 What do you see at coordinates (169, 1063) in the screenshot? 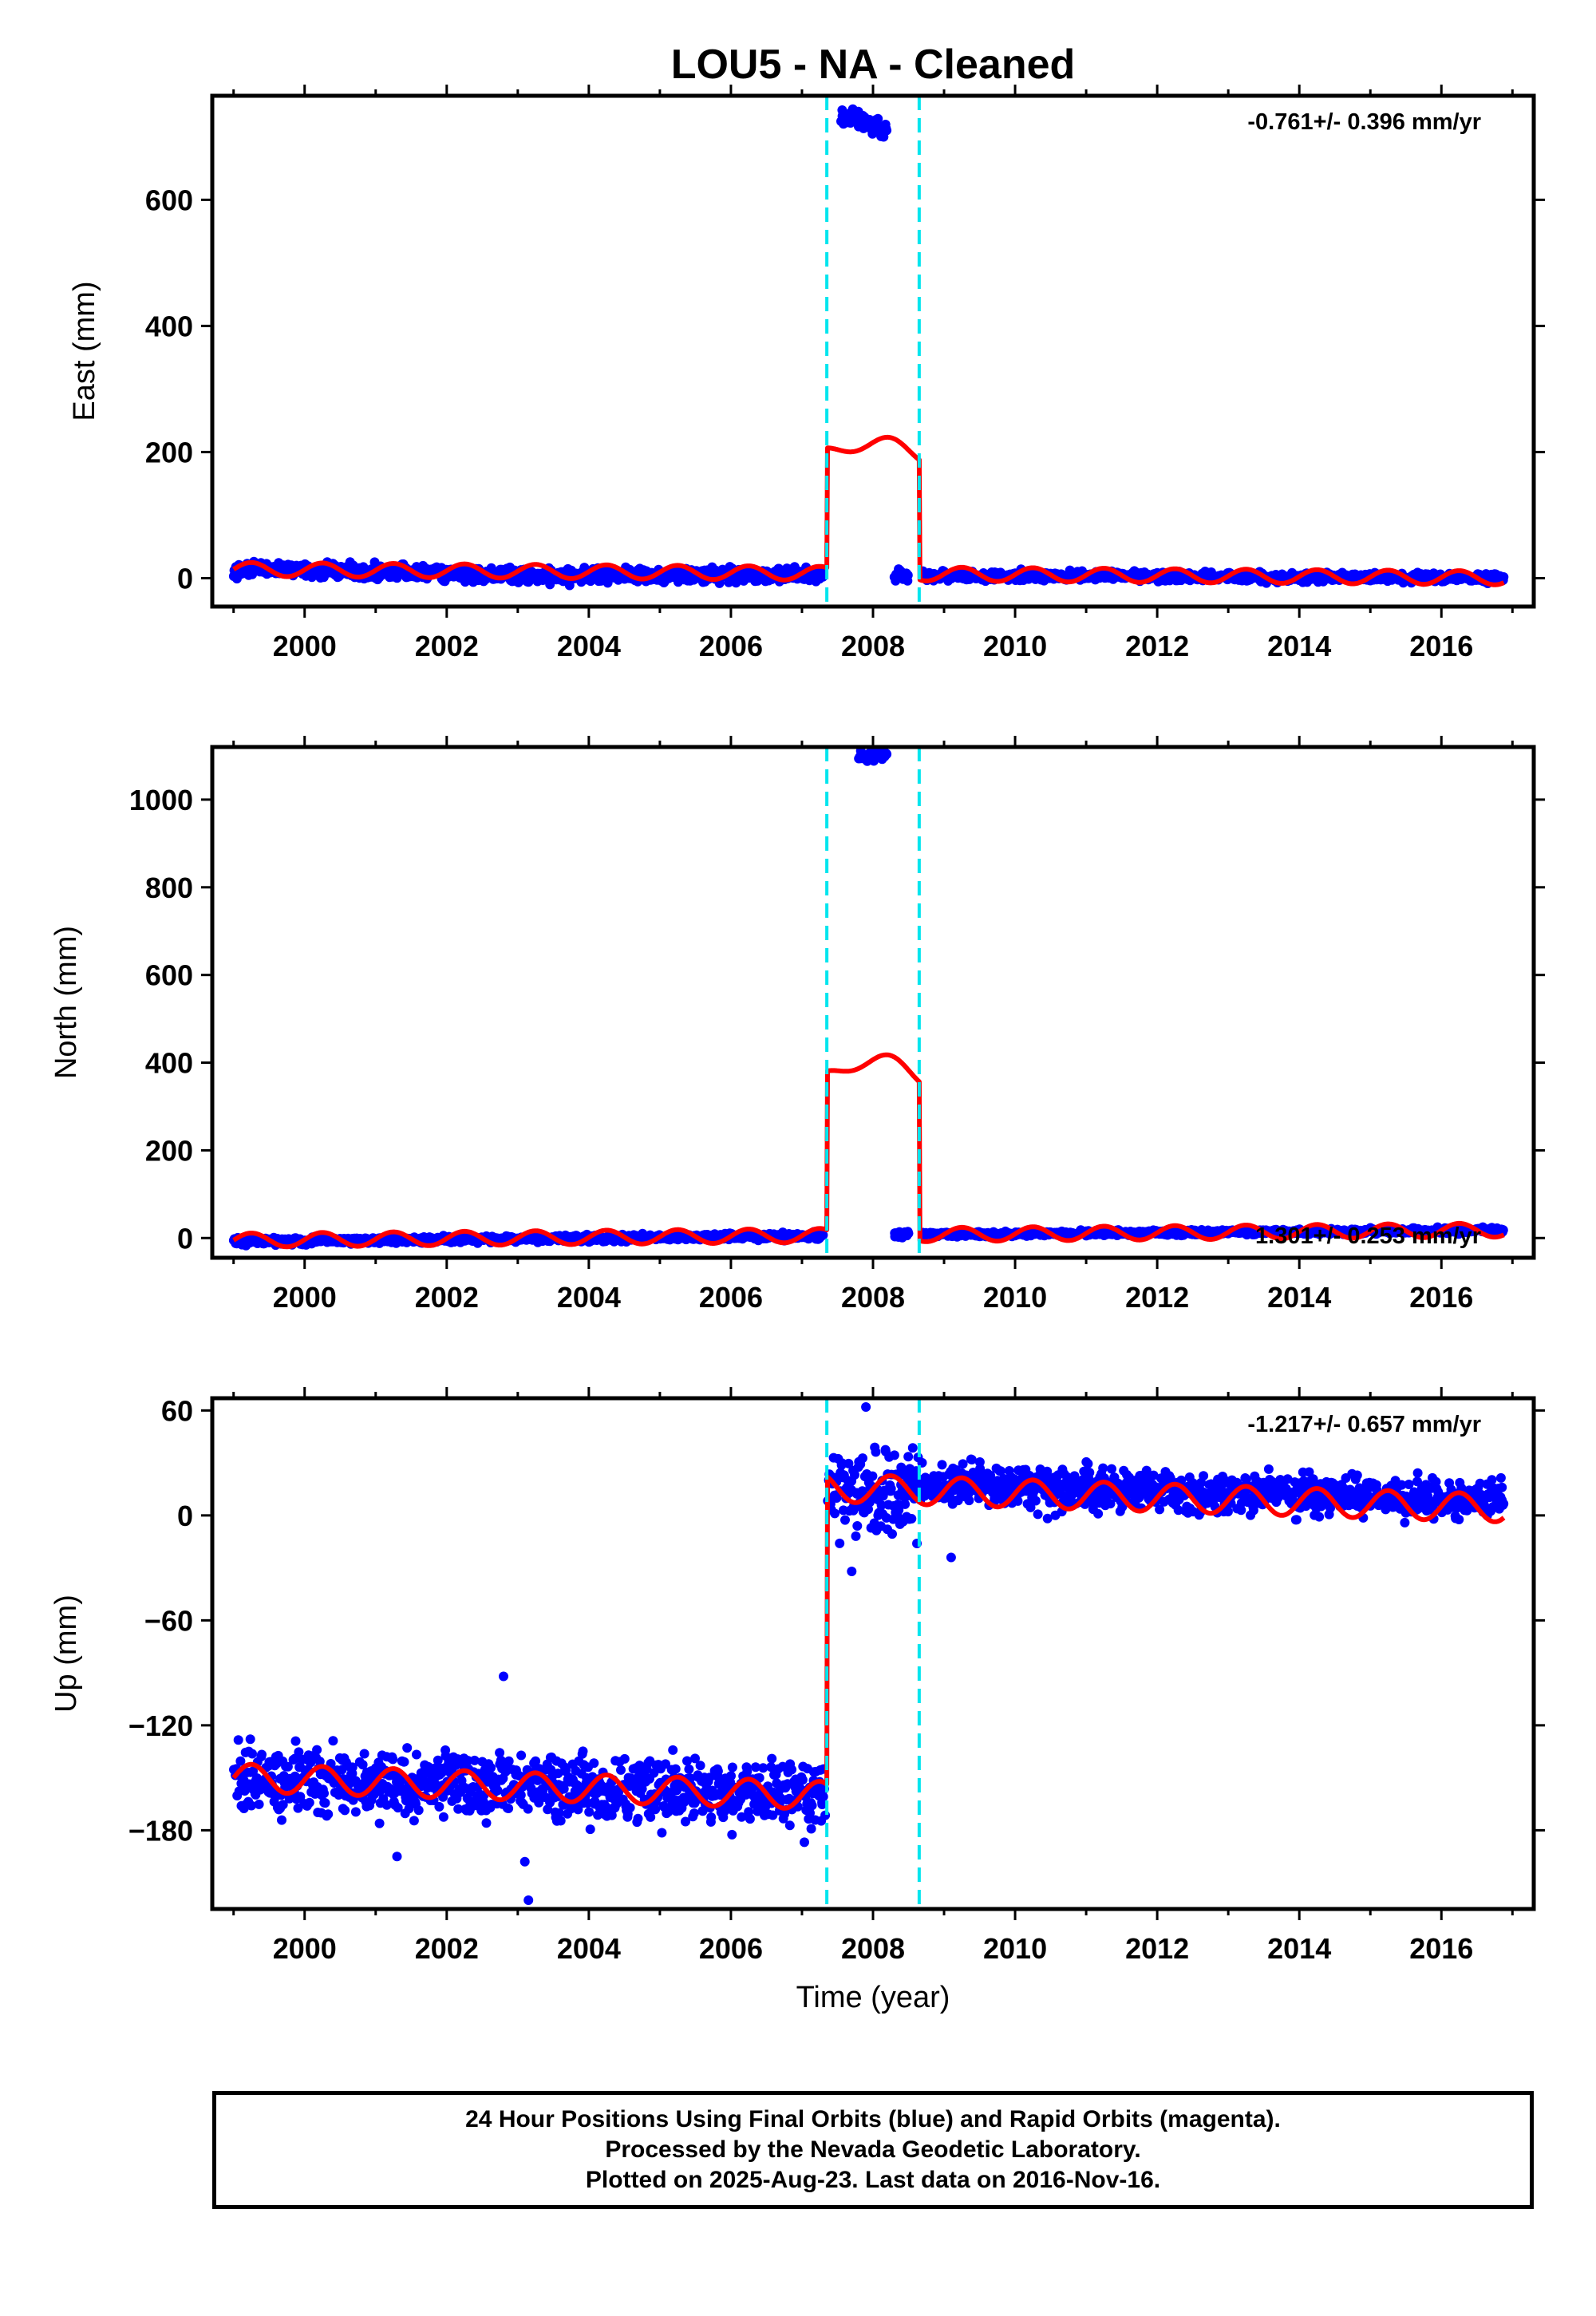
I see `y-tick-label: 400` at bounding box center [169, 1063].